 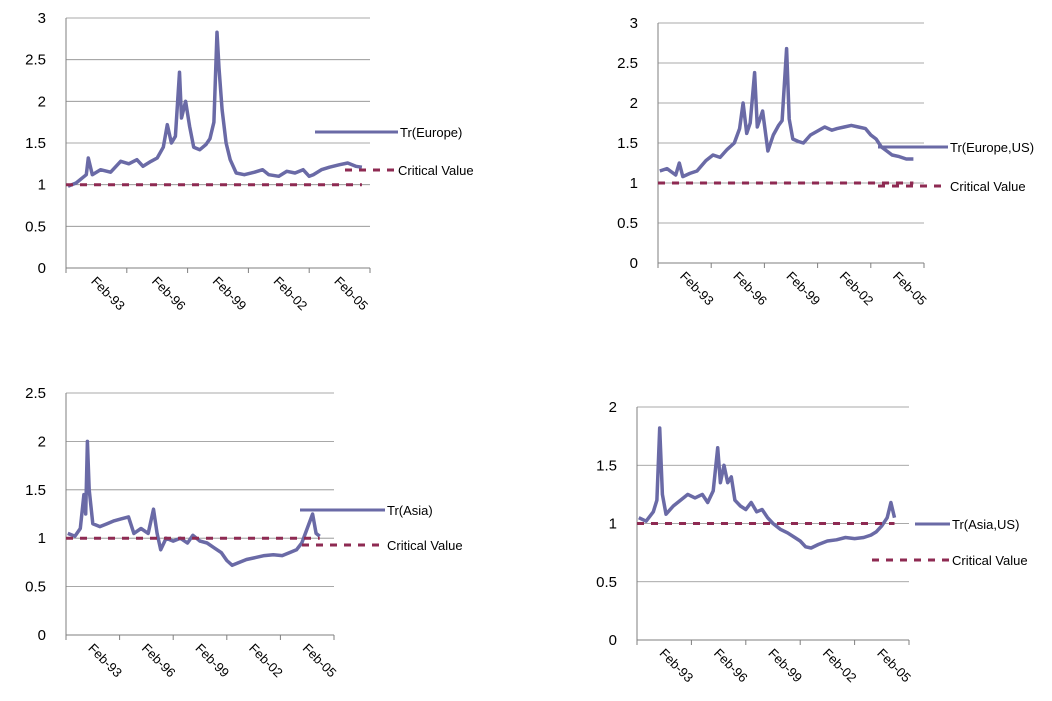 I want to click on legend-label: Tr(Asia,US), so click(x=985, y=524).